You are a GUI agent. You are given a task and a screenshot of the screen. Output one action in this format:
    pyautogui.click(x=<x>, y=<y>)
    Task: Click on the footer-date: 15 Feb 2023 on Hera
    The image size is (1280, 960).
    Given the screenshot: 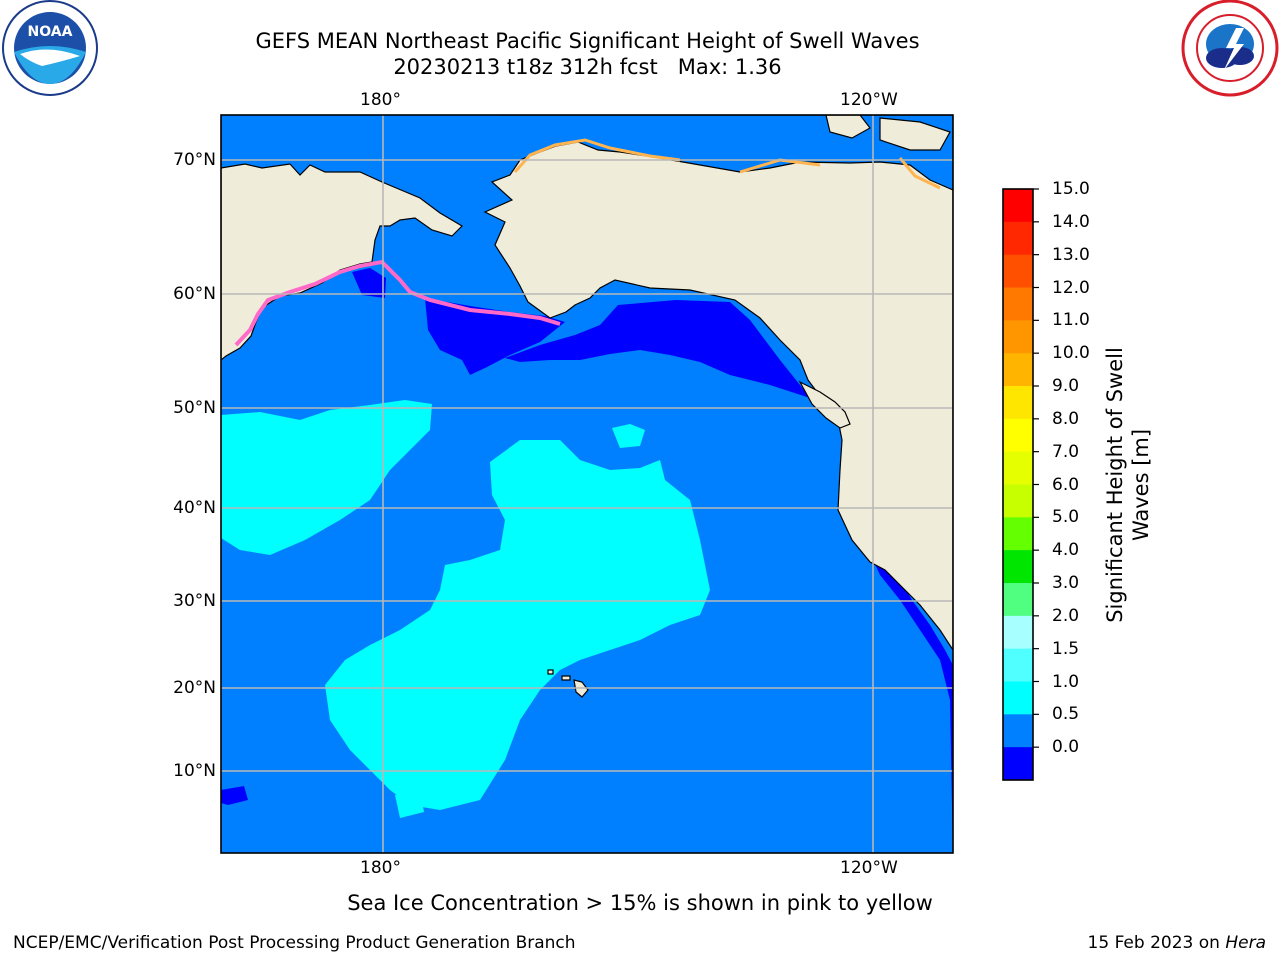 What is the action you would take?
    pyautogui.click(x=1177, y=943)
    